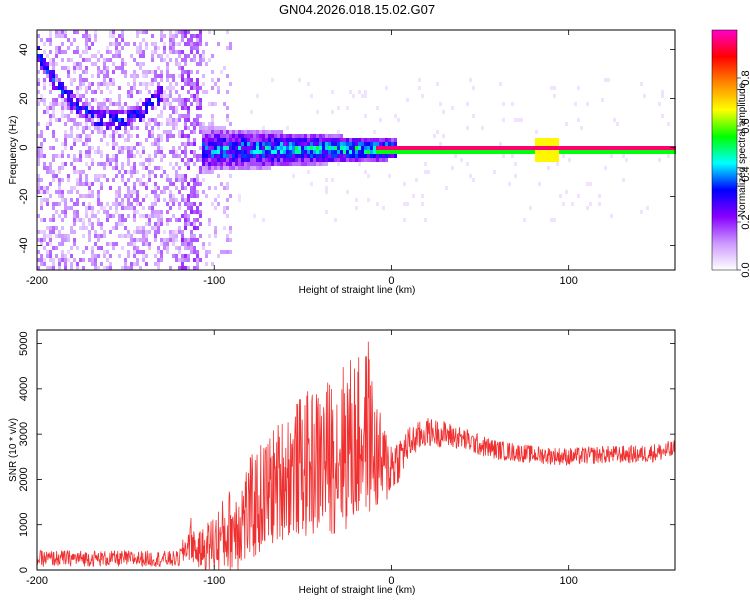  I want to click on snr-y-tick-label: 1000, so click(24, 524).